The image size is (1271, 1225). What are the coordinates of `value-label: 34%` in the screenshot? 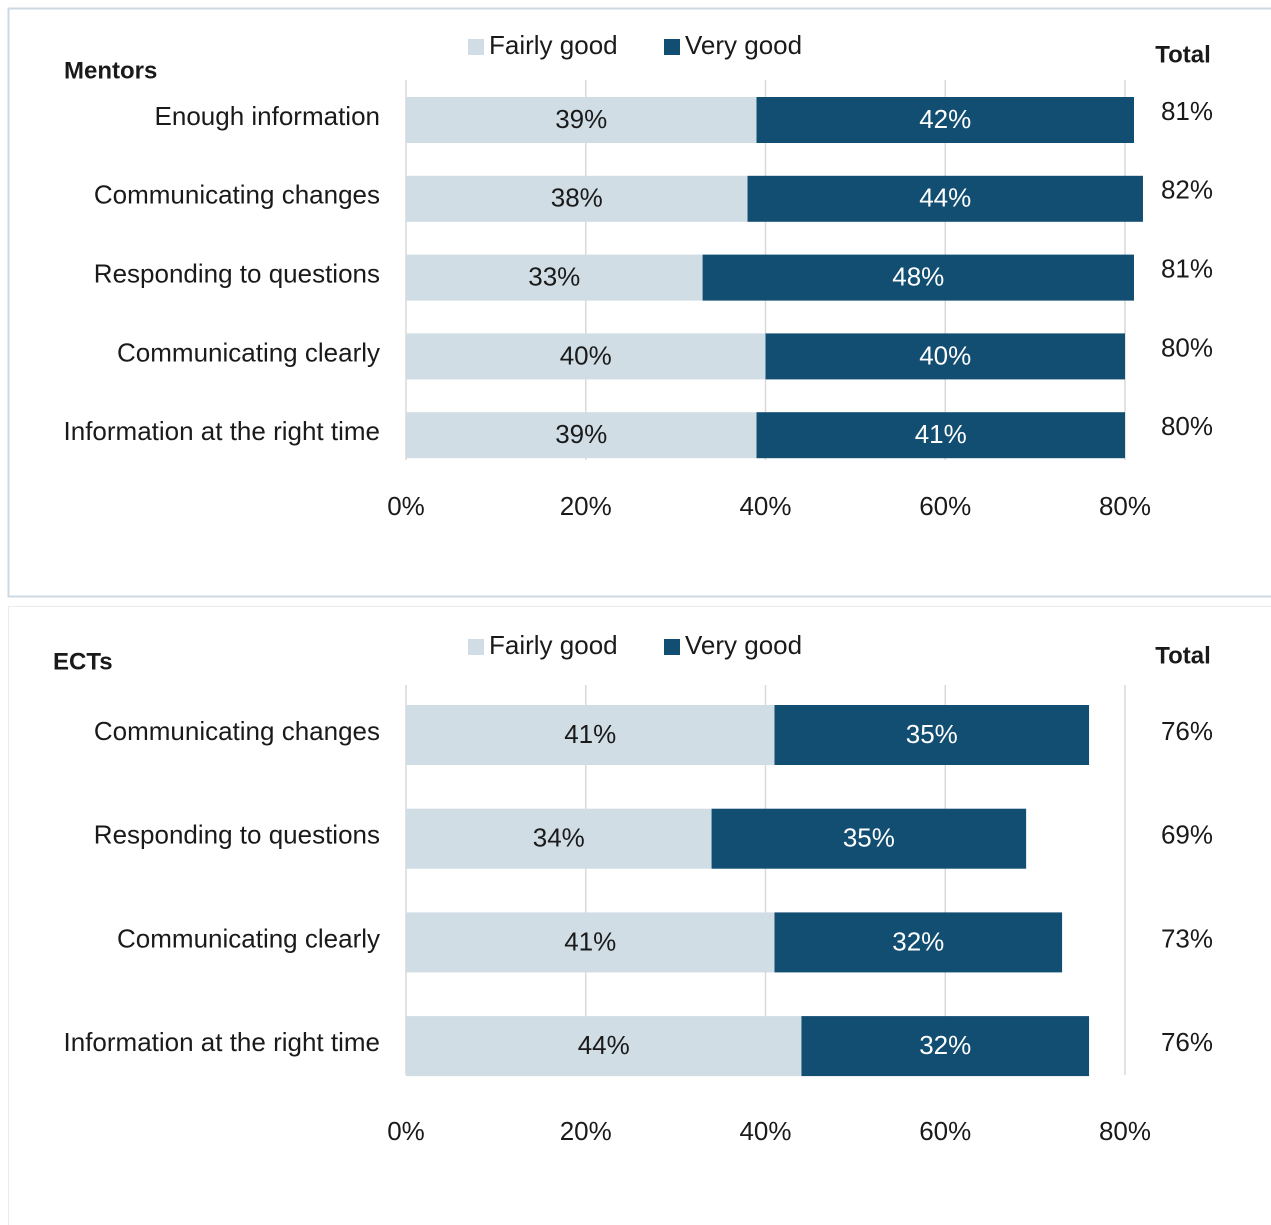 It's located at (559, 838).